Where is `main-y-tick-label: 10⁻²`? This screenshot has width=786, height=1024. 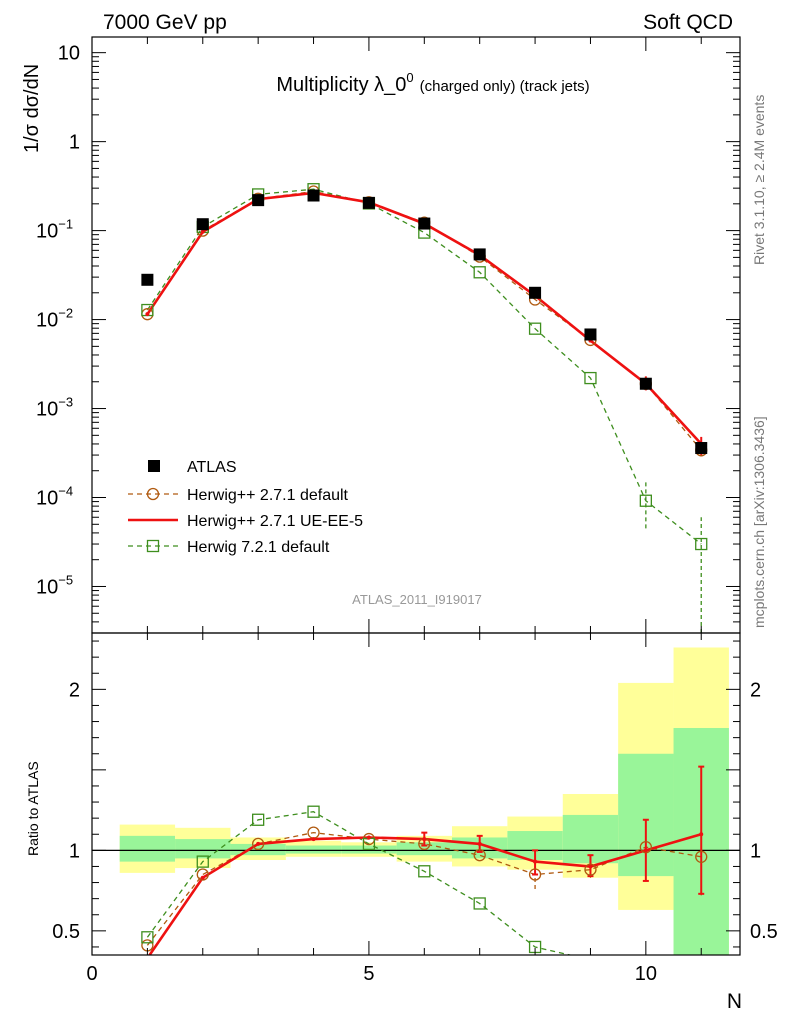 main-y-tick-label: 10⁻² is located at coordinates (54, 319).